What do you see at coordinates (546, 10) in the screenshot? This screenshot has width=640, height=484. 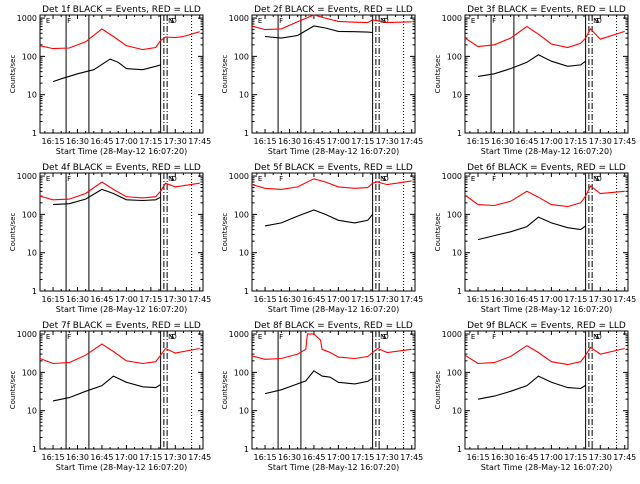 I see `chart-title: Det 3f BLACK = Events, RED = LLD` at bounding box center [546, 10].